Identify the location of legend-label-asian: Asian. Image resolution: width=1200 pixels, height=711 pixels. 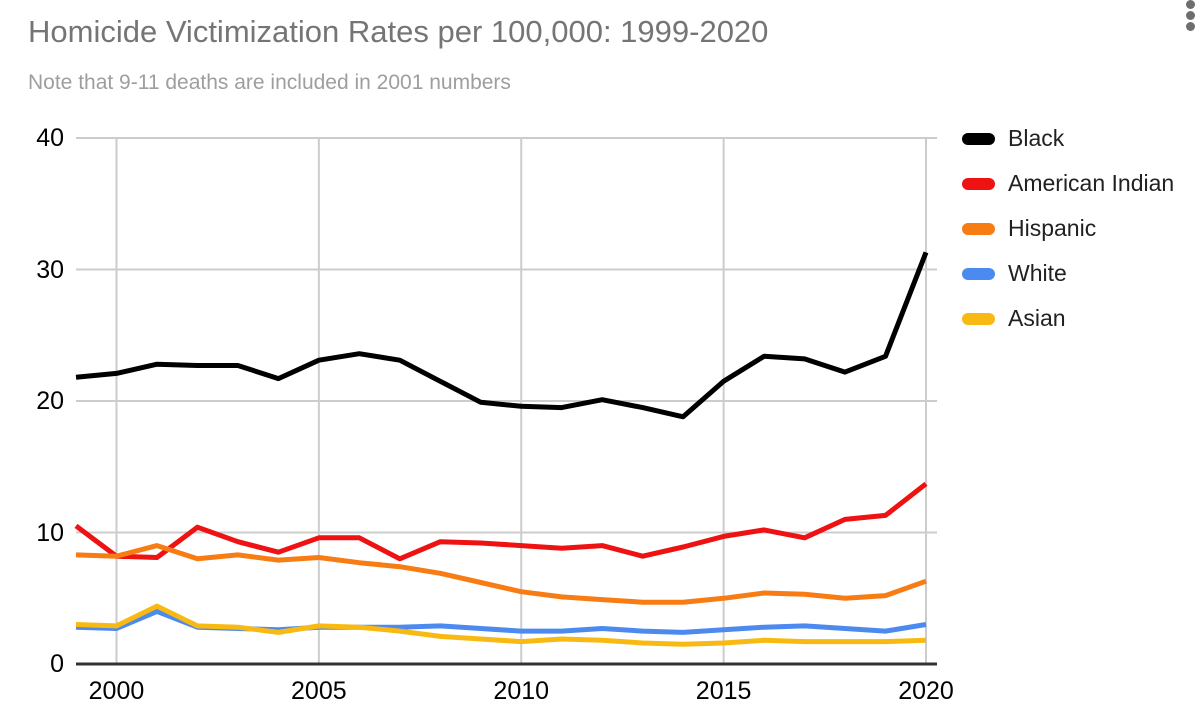
(1037, 318).